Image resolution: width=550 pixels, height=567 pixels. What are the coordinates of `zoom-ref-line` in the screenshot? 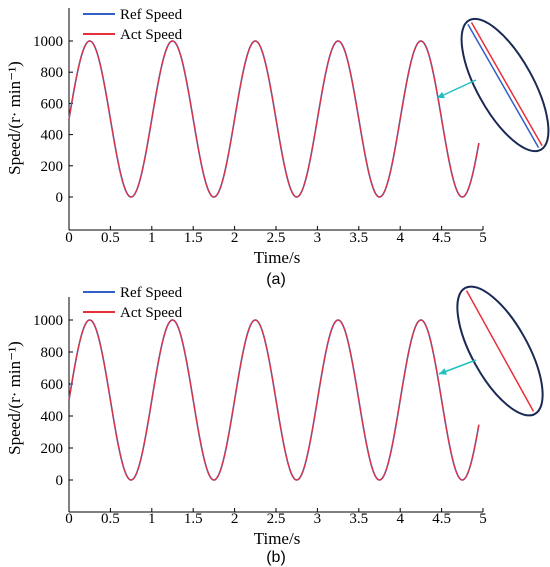 It's located at (503, 85).